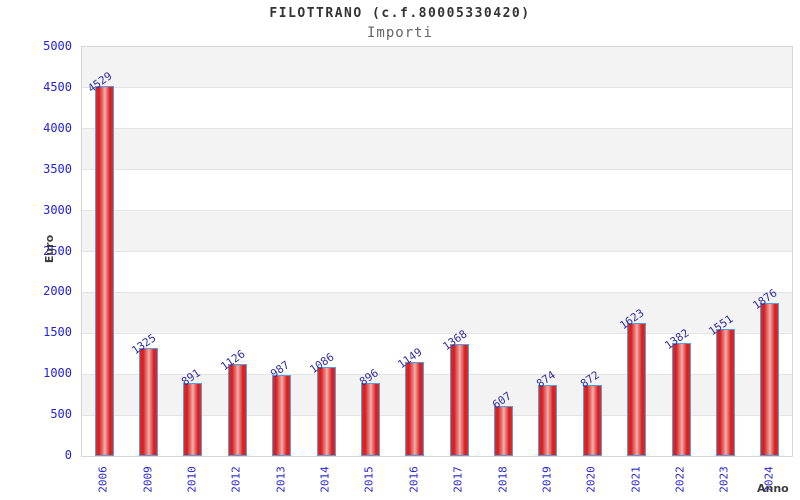  What do you see at coordinates (369, 479) in the screenshot?
I see `x-tick-label: 2015` at bounding box center [369, 479].